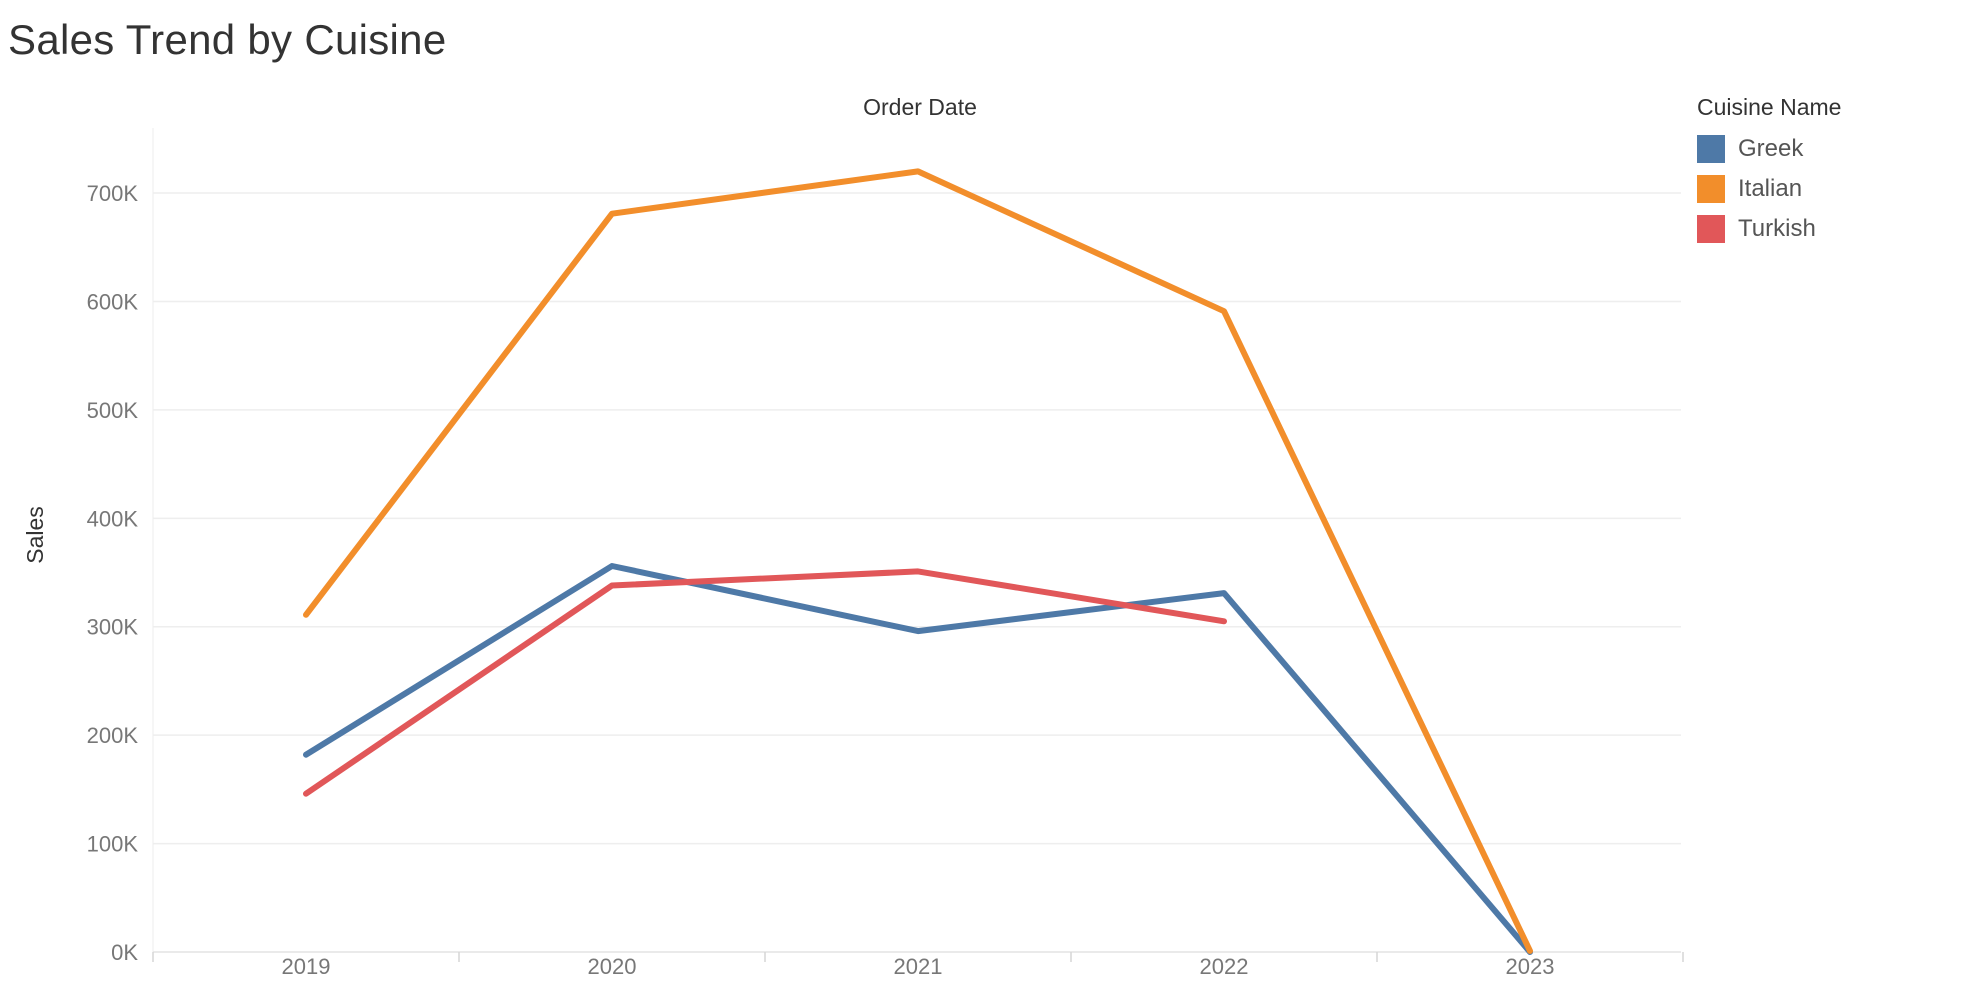 This screenshot has width=1964, height=986. I want to click on x-axis: 2019 2020 2021 2022 2023, so click(918, 965).